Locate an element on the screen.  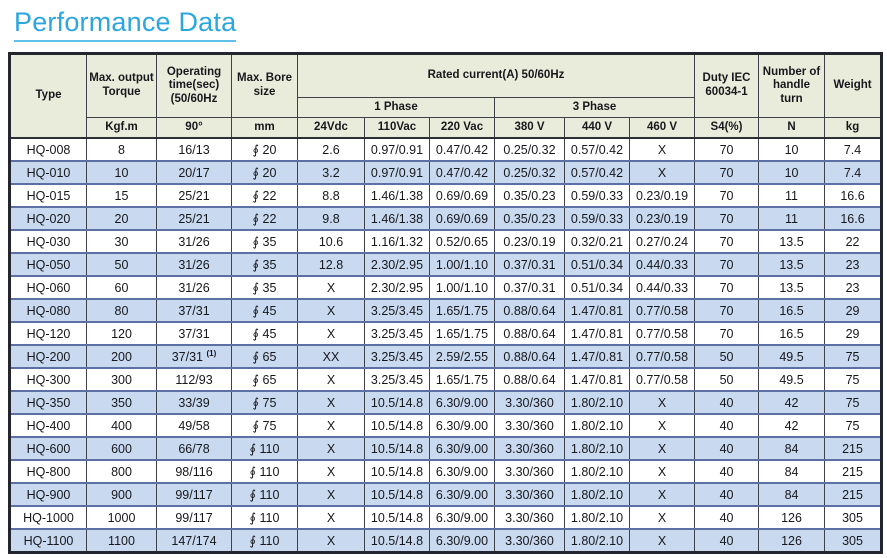
cell-220vac: 0.69/0.69 is located at coordinates (462, 218).